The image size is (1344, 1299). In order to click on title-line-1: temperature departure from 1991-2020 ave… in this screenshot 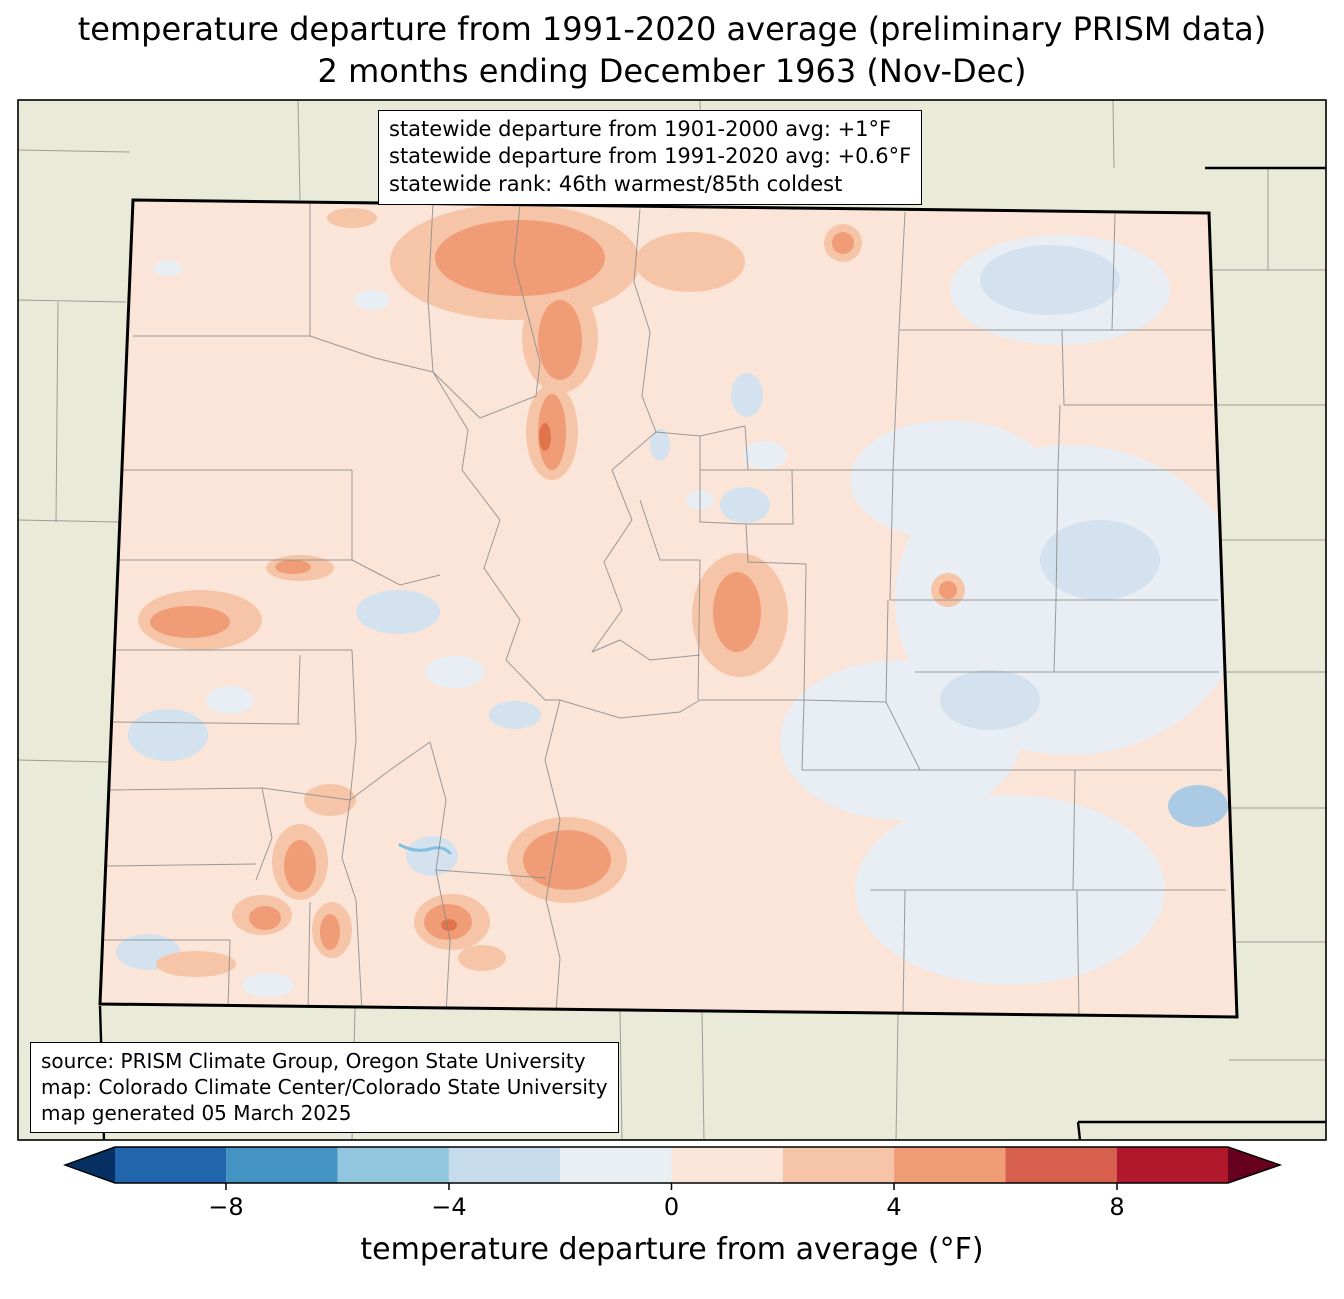, I will do `click(672, 29)`.